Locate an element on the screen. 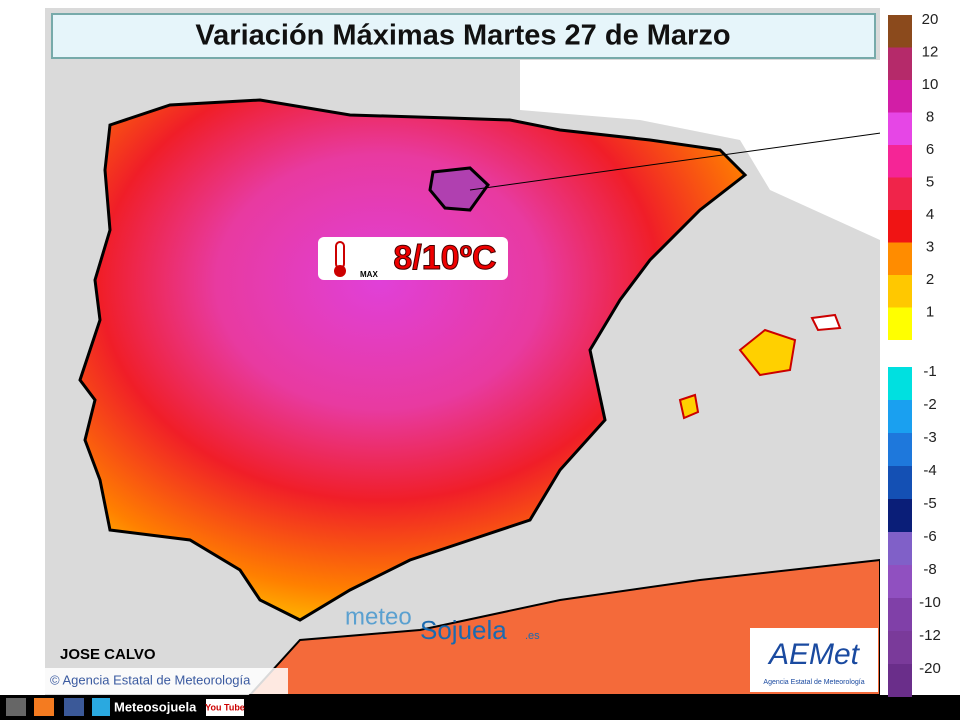  legend-label: -20 is located at coordinates (930, 668).